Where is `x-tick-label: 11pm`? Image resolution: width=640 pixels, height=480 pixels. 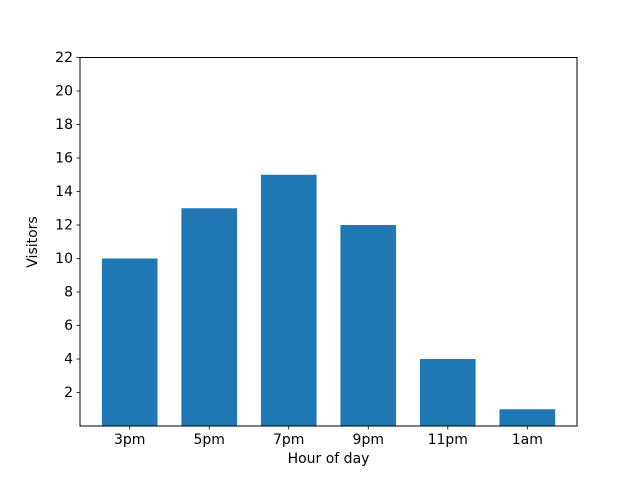 x-tick-label: 11pm is located at coordinates (448, 440).